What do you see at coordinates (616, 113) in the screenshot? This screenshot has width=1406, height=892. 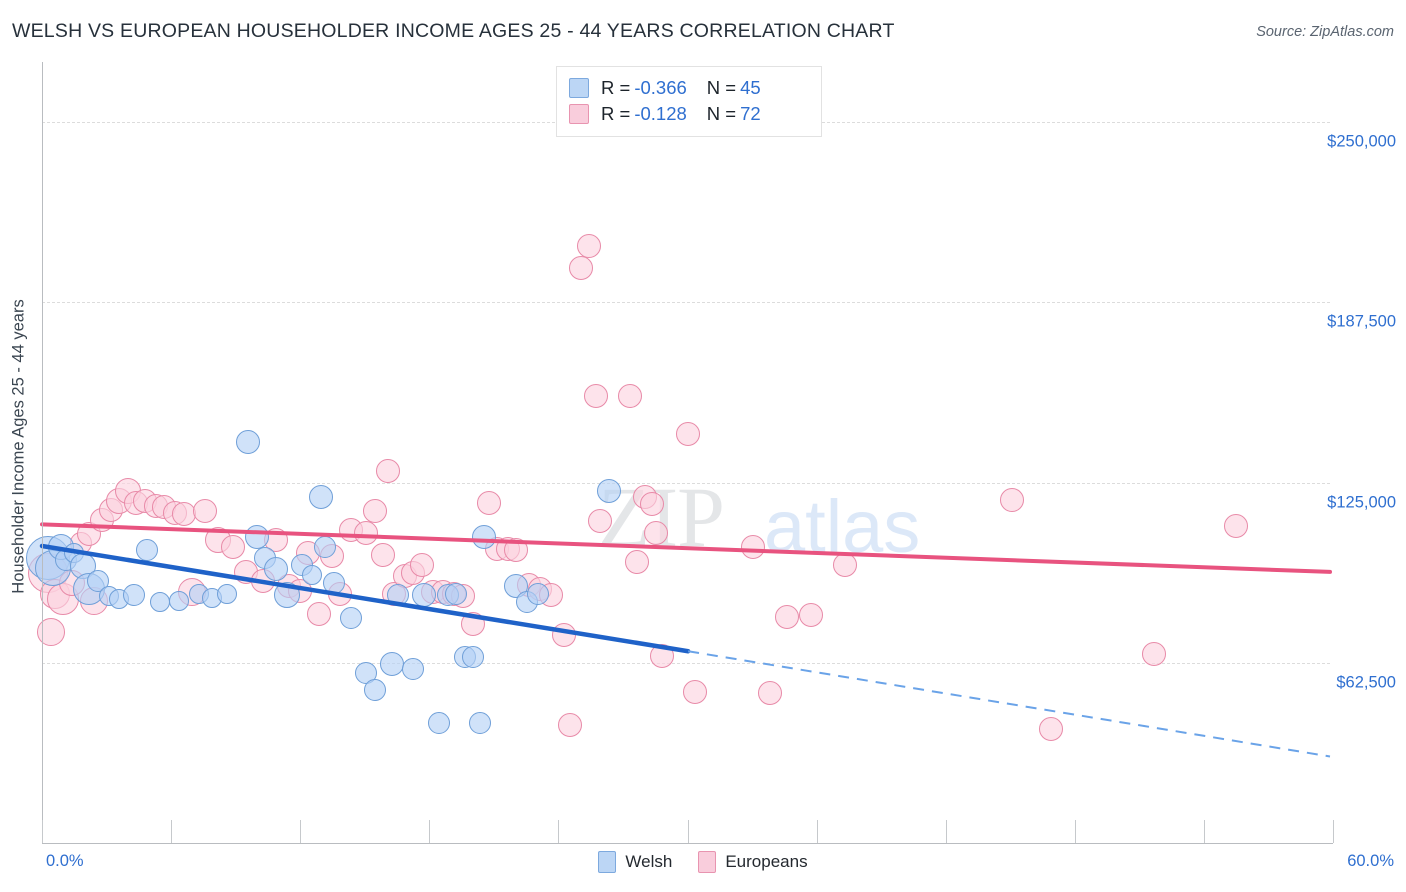 I see `europeans-r-label: R =` at bounding box center [616, 113].